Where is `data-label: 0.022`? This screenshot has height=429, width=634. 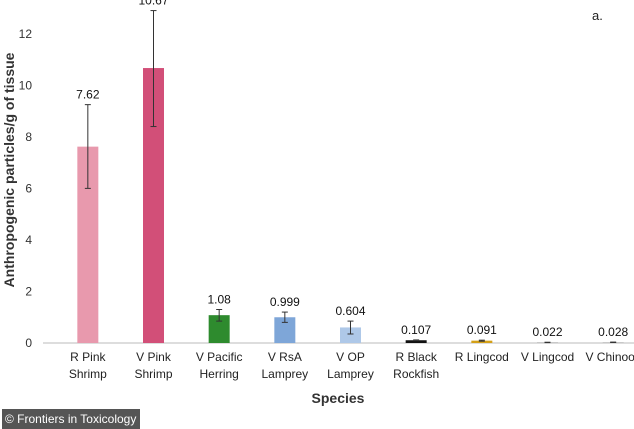 data-label: 0.022 is located at coordinates (547, 332).